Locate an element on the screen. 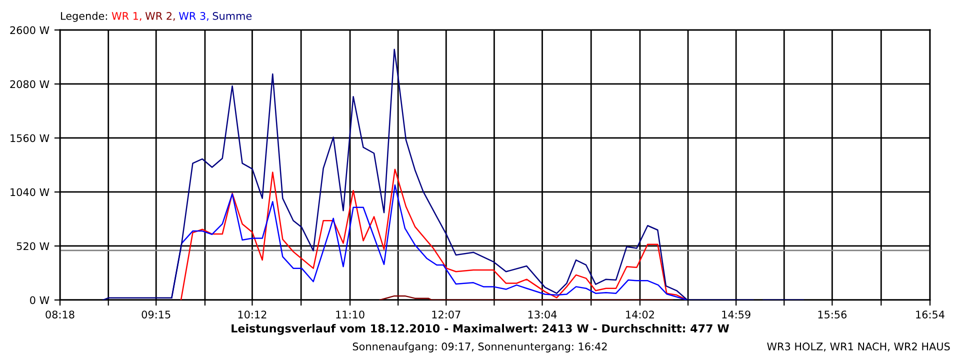 Image resolution: width=960 pixels, height=360 pixels. text: Summe is located at coordinates (232, 16).